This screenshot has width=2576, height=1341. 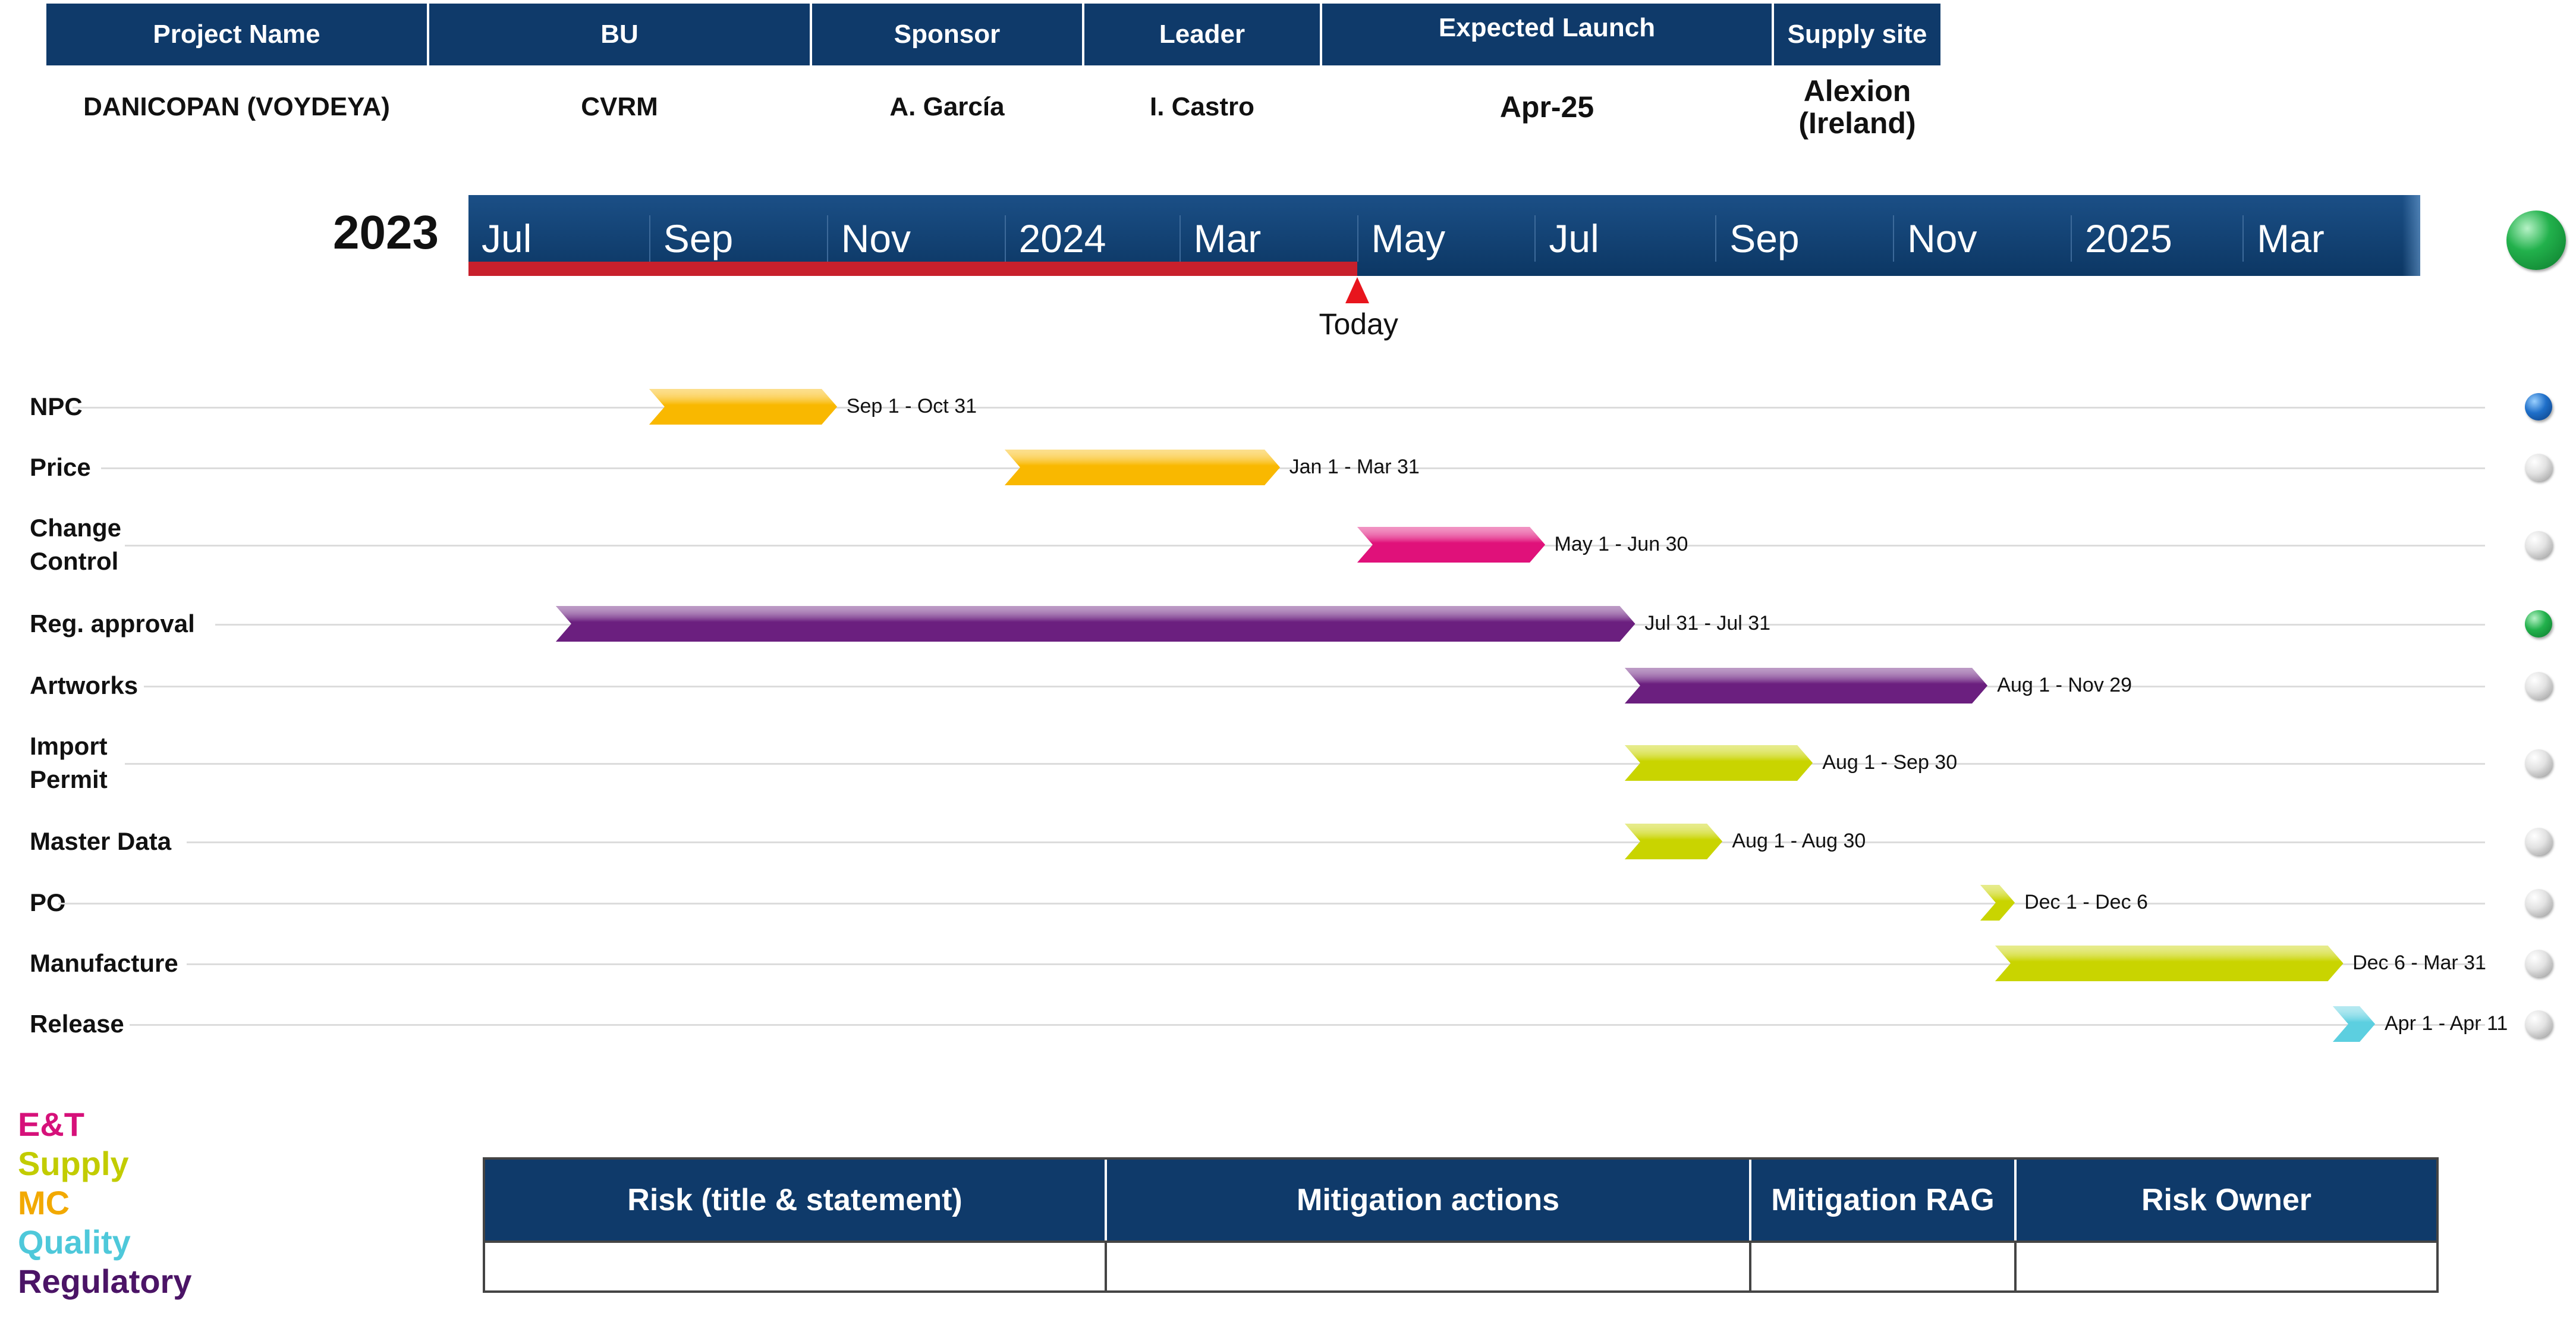 I want to click on task-date-label-4: Aug 1 - Nov 29, so click(x=2064, y=685).